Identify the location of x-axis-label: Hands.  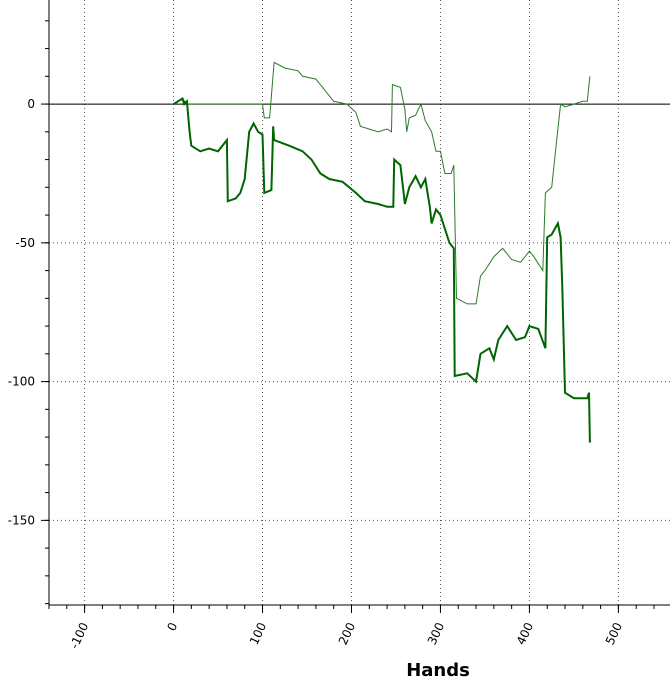
(438, 670).